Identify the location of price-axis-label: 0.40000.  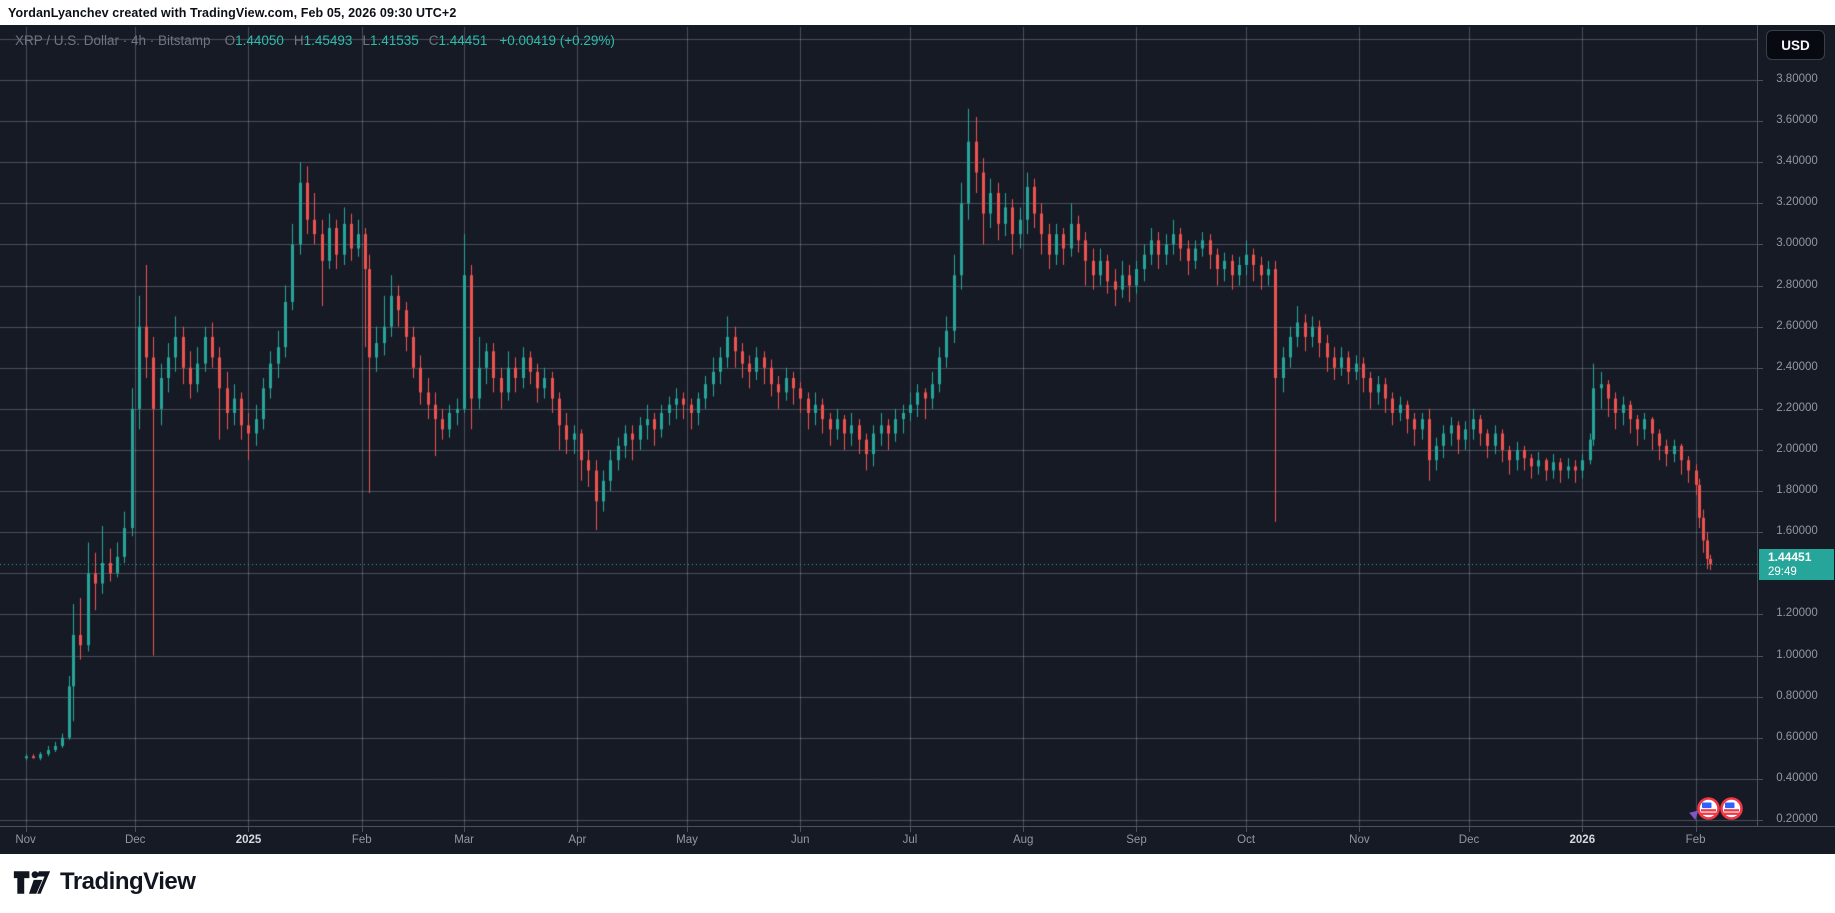
(1797, 777).